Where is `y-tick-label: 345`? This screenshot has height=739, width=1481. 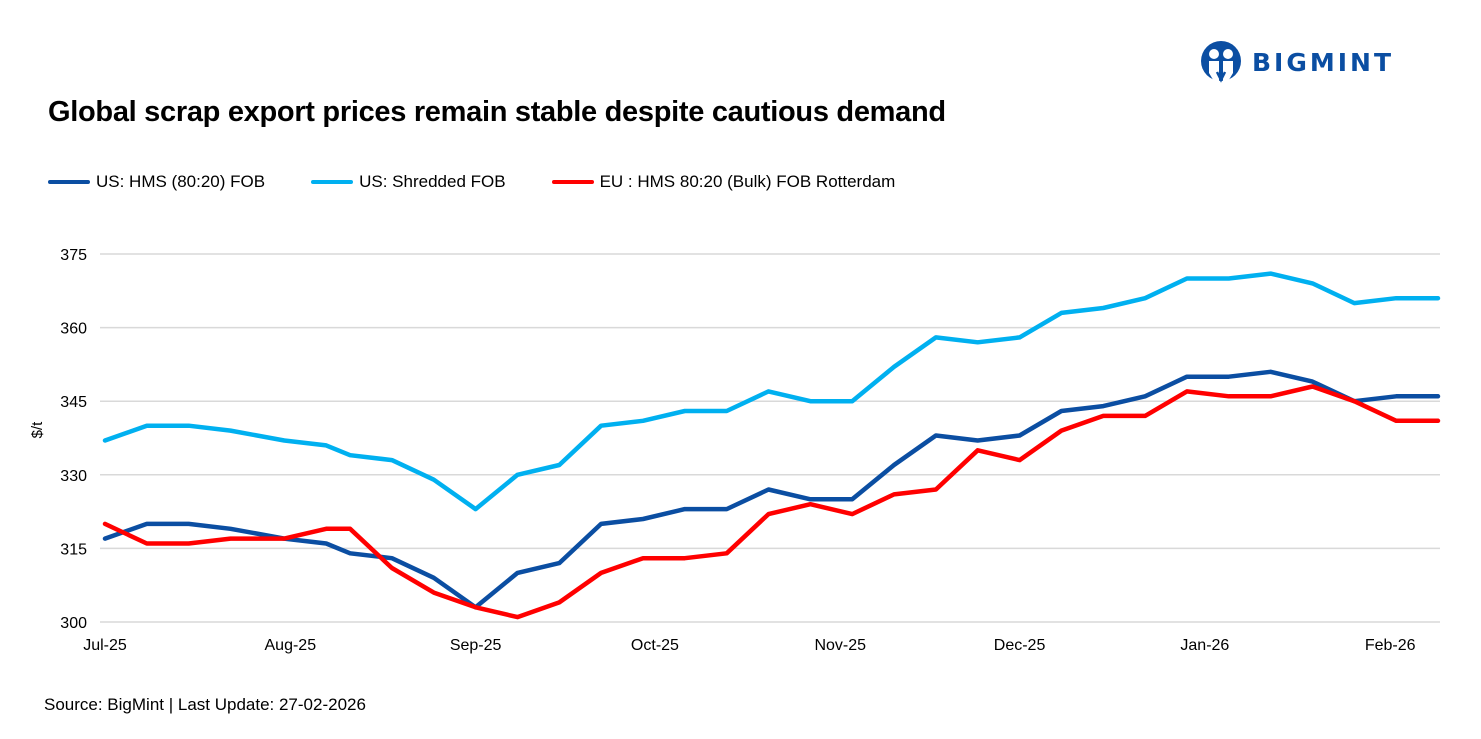 y-tick-label: 345 is located at coordinates (73, 402).